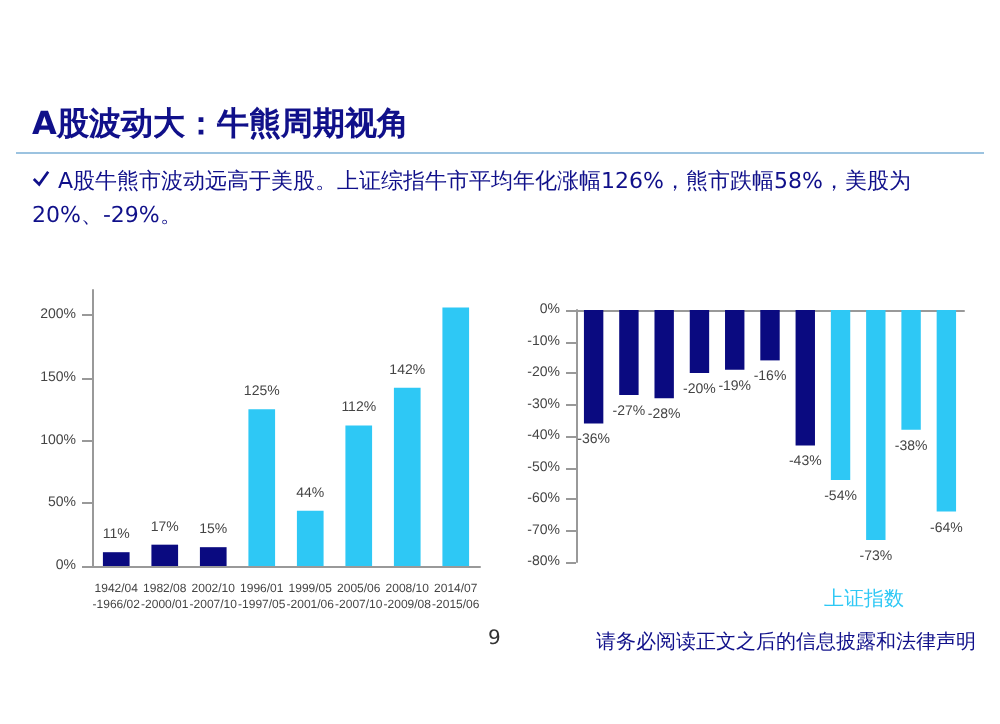 This screenshot has width=1000, height=724. I want to click on text: 上证指数, so click(864, 599).